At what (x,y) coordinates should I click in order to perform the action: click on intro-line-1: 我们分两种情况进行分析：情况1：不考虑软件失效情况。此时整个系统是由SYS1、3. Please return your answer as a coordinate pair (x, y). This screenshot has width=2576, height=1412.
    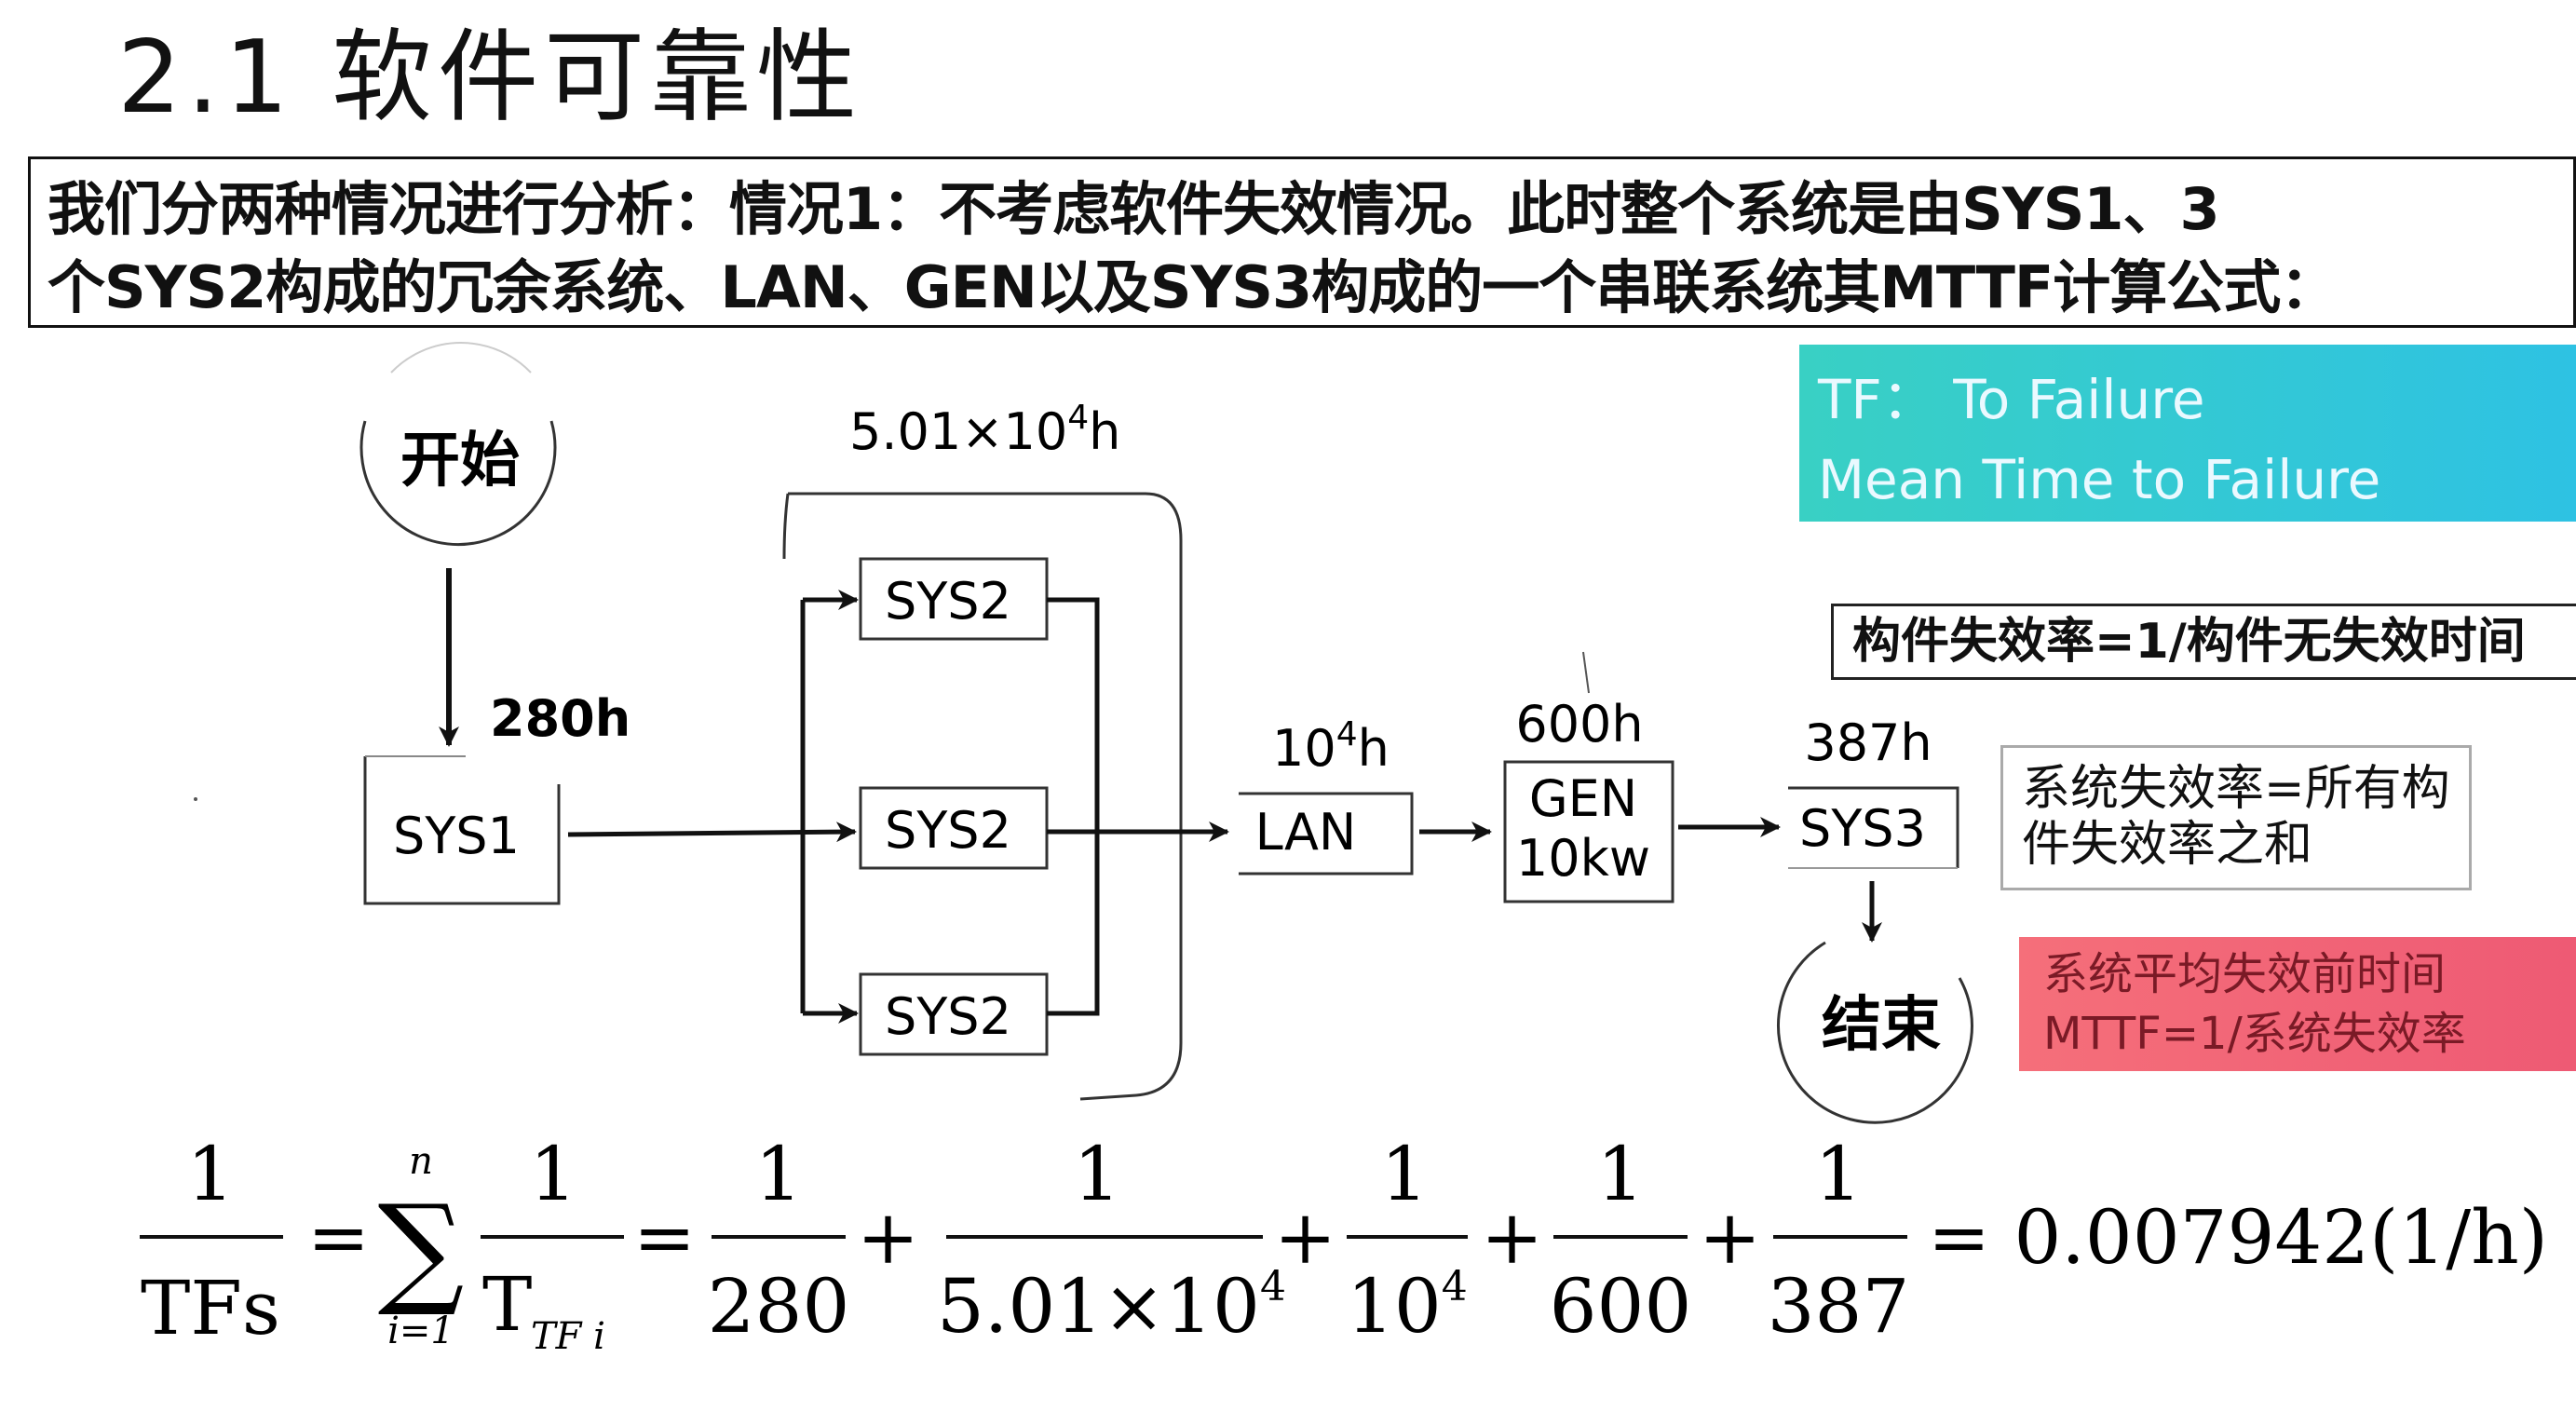
    Looking at the image, I should click on (1133, 209).